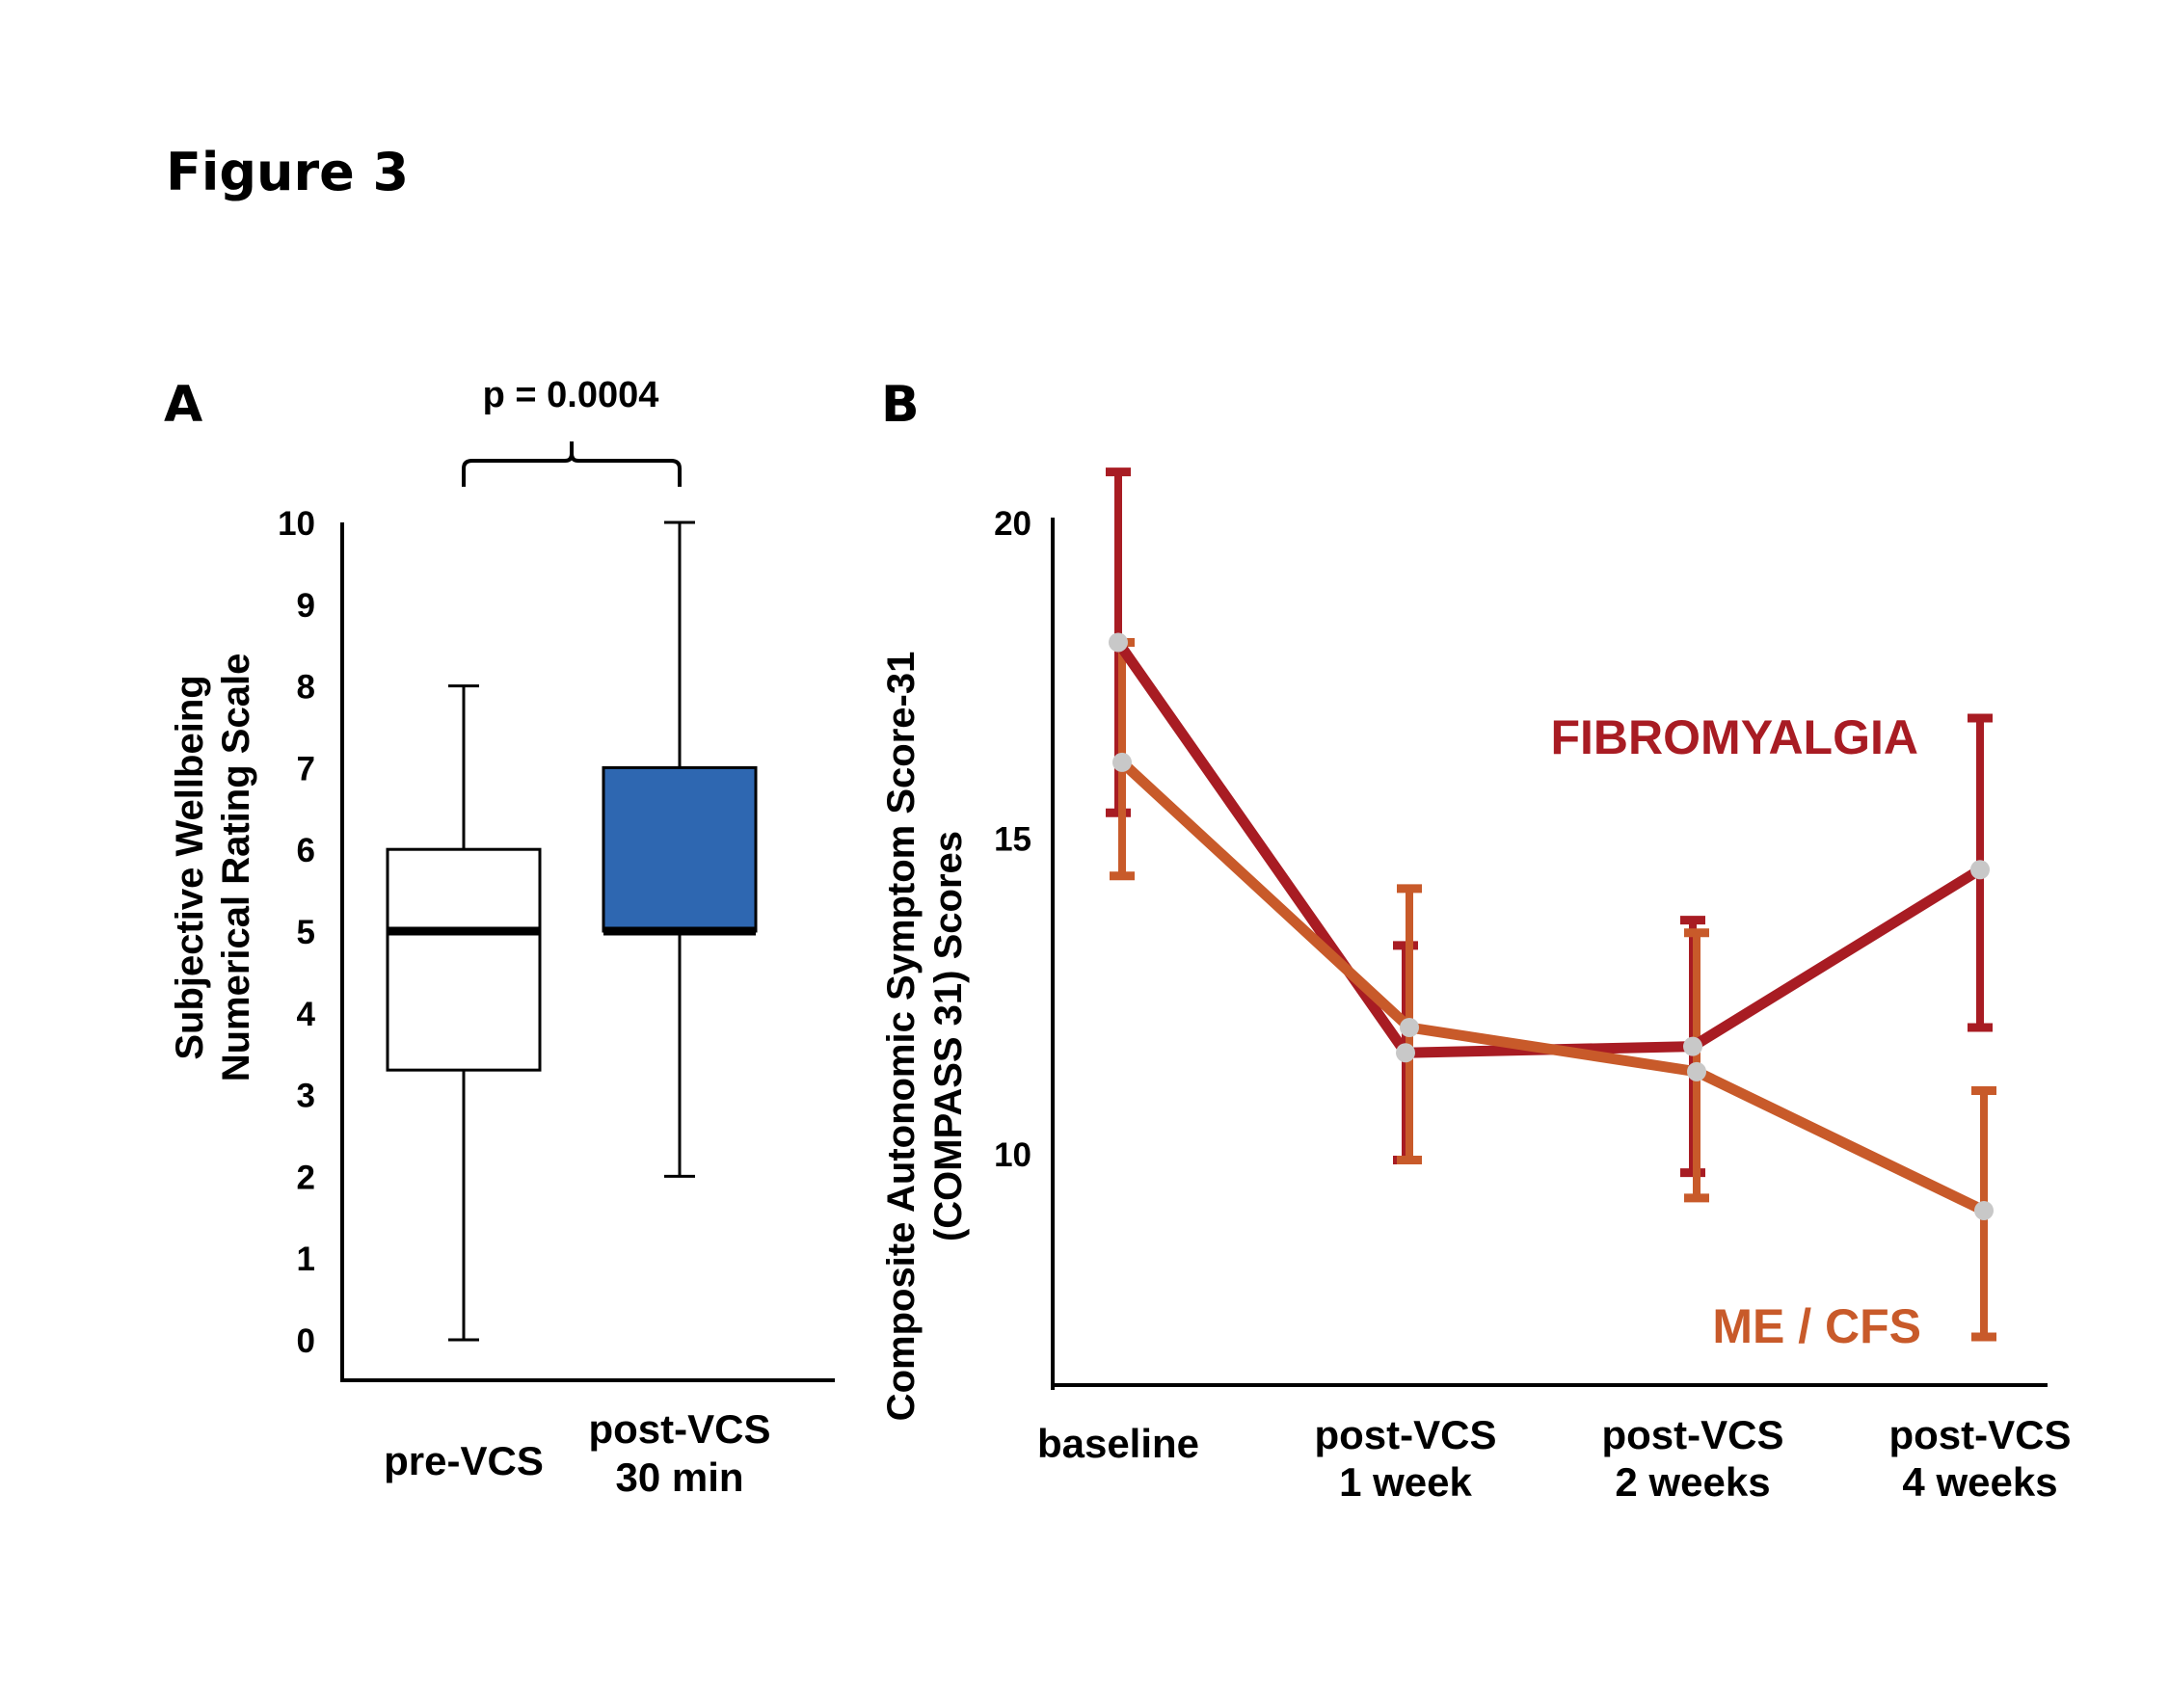  What do you see at coordinates (306, 688) in the screenshot?
I see `panel-a-ytick-label: 8` at bounding box center [306, 688].